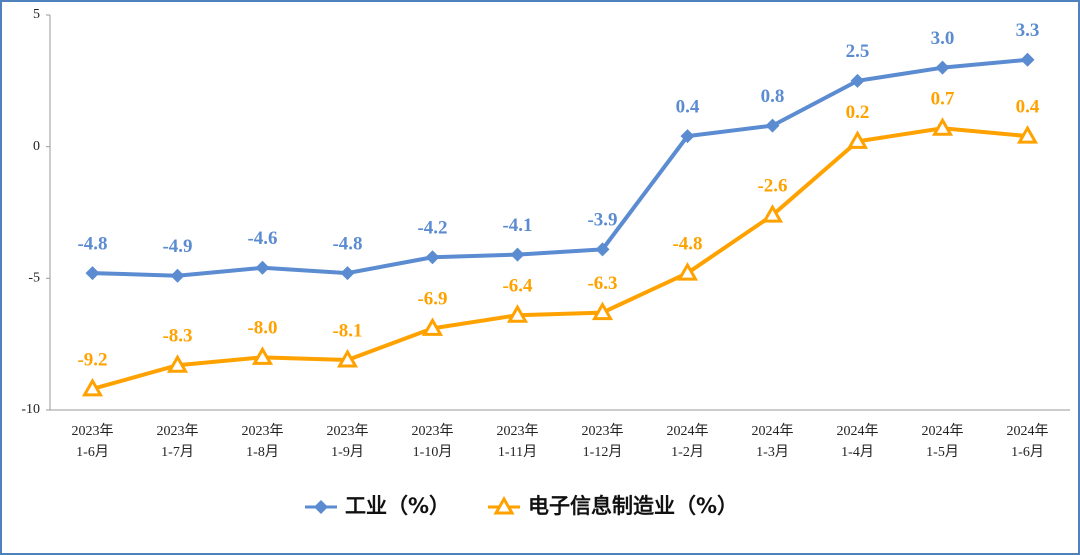  What do you see at coordinates (432, 228) in the screenshot?
I see `value-label: -4.2` at bounding box center [432, 228].